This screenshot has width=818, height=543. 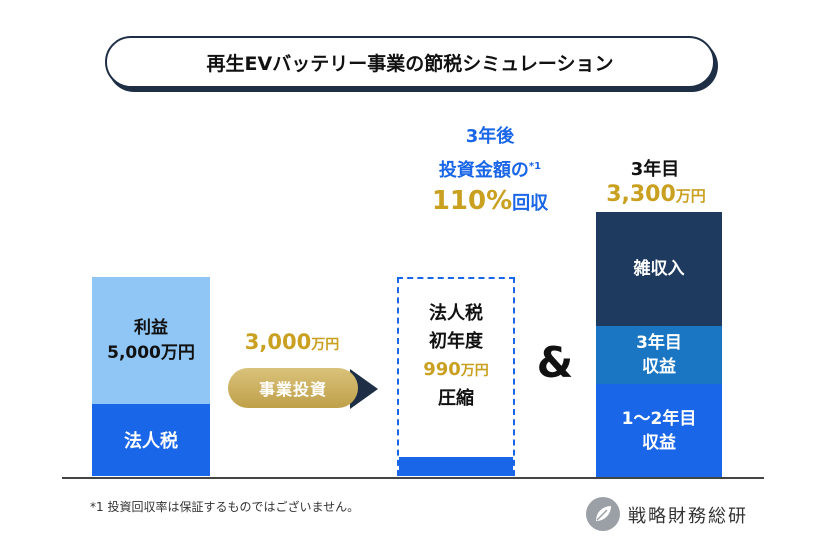 I want to click on tax-compression-line1: 法人税, so click(x=456, y=313).